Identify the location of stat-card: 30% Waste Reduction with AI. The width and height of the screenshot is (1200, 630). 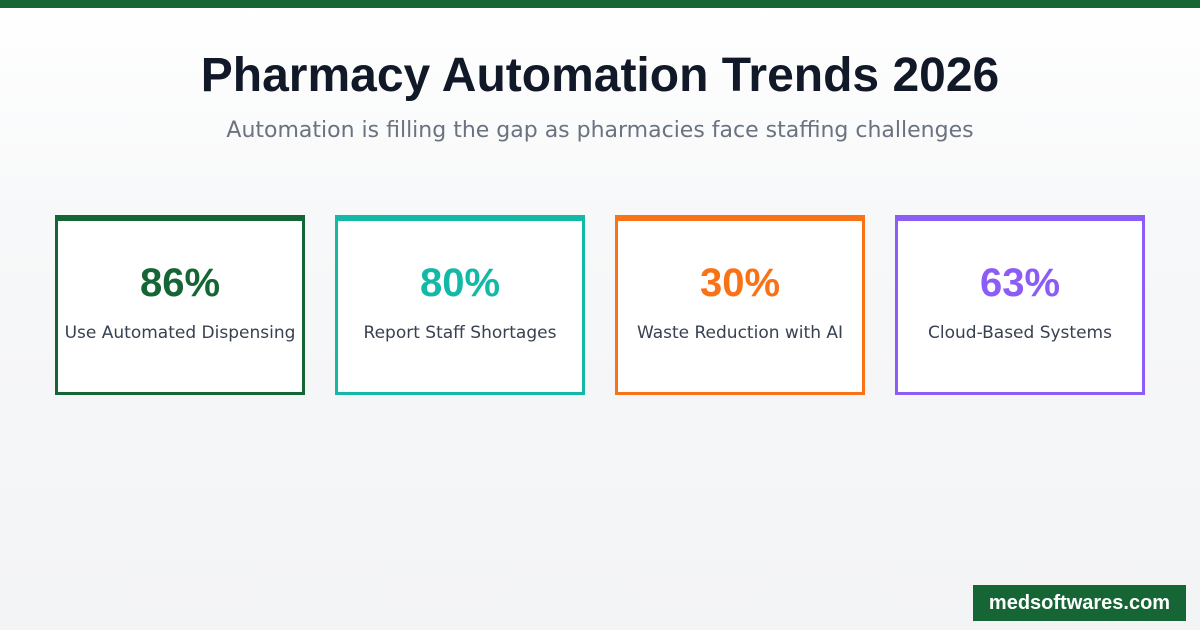
(740, 305).